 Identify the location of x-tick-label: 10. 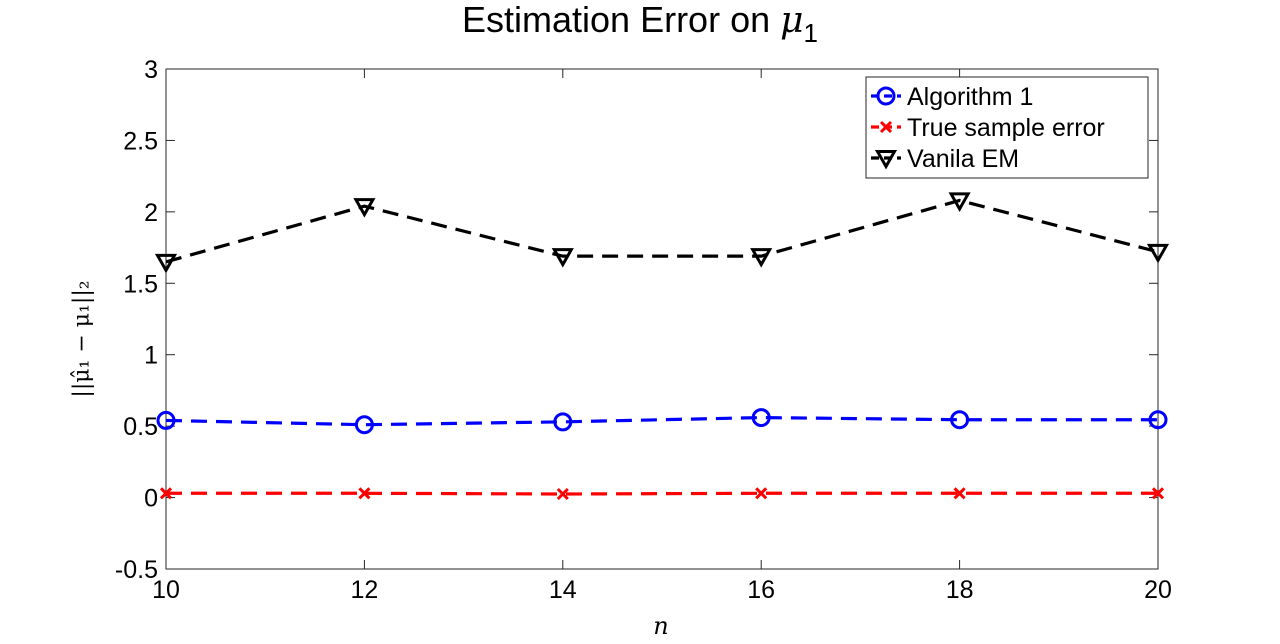
(166, 590).